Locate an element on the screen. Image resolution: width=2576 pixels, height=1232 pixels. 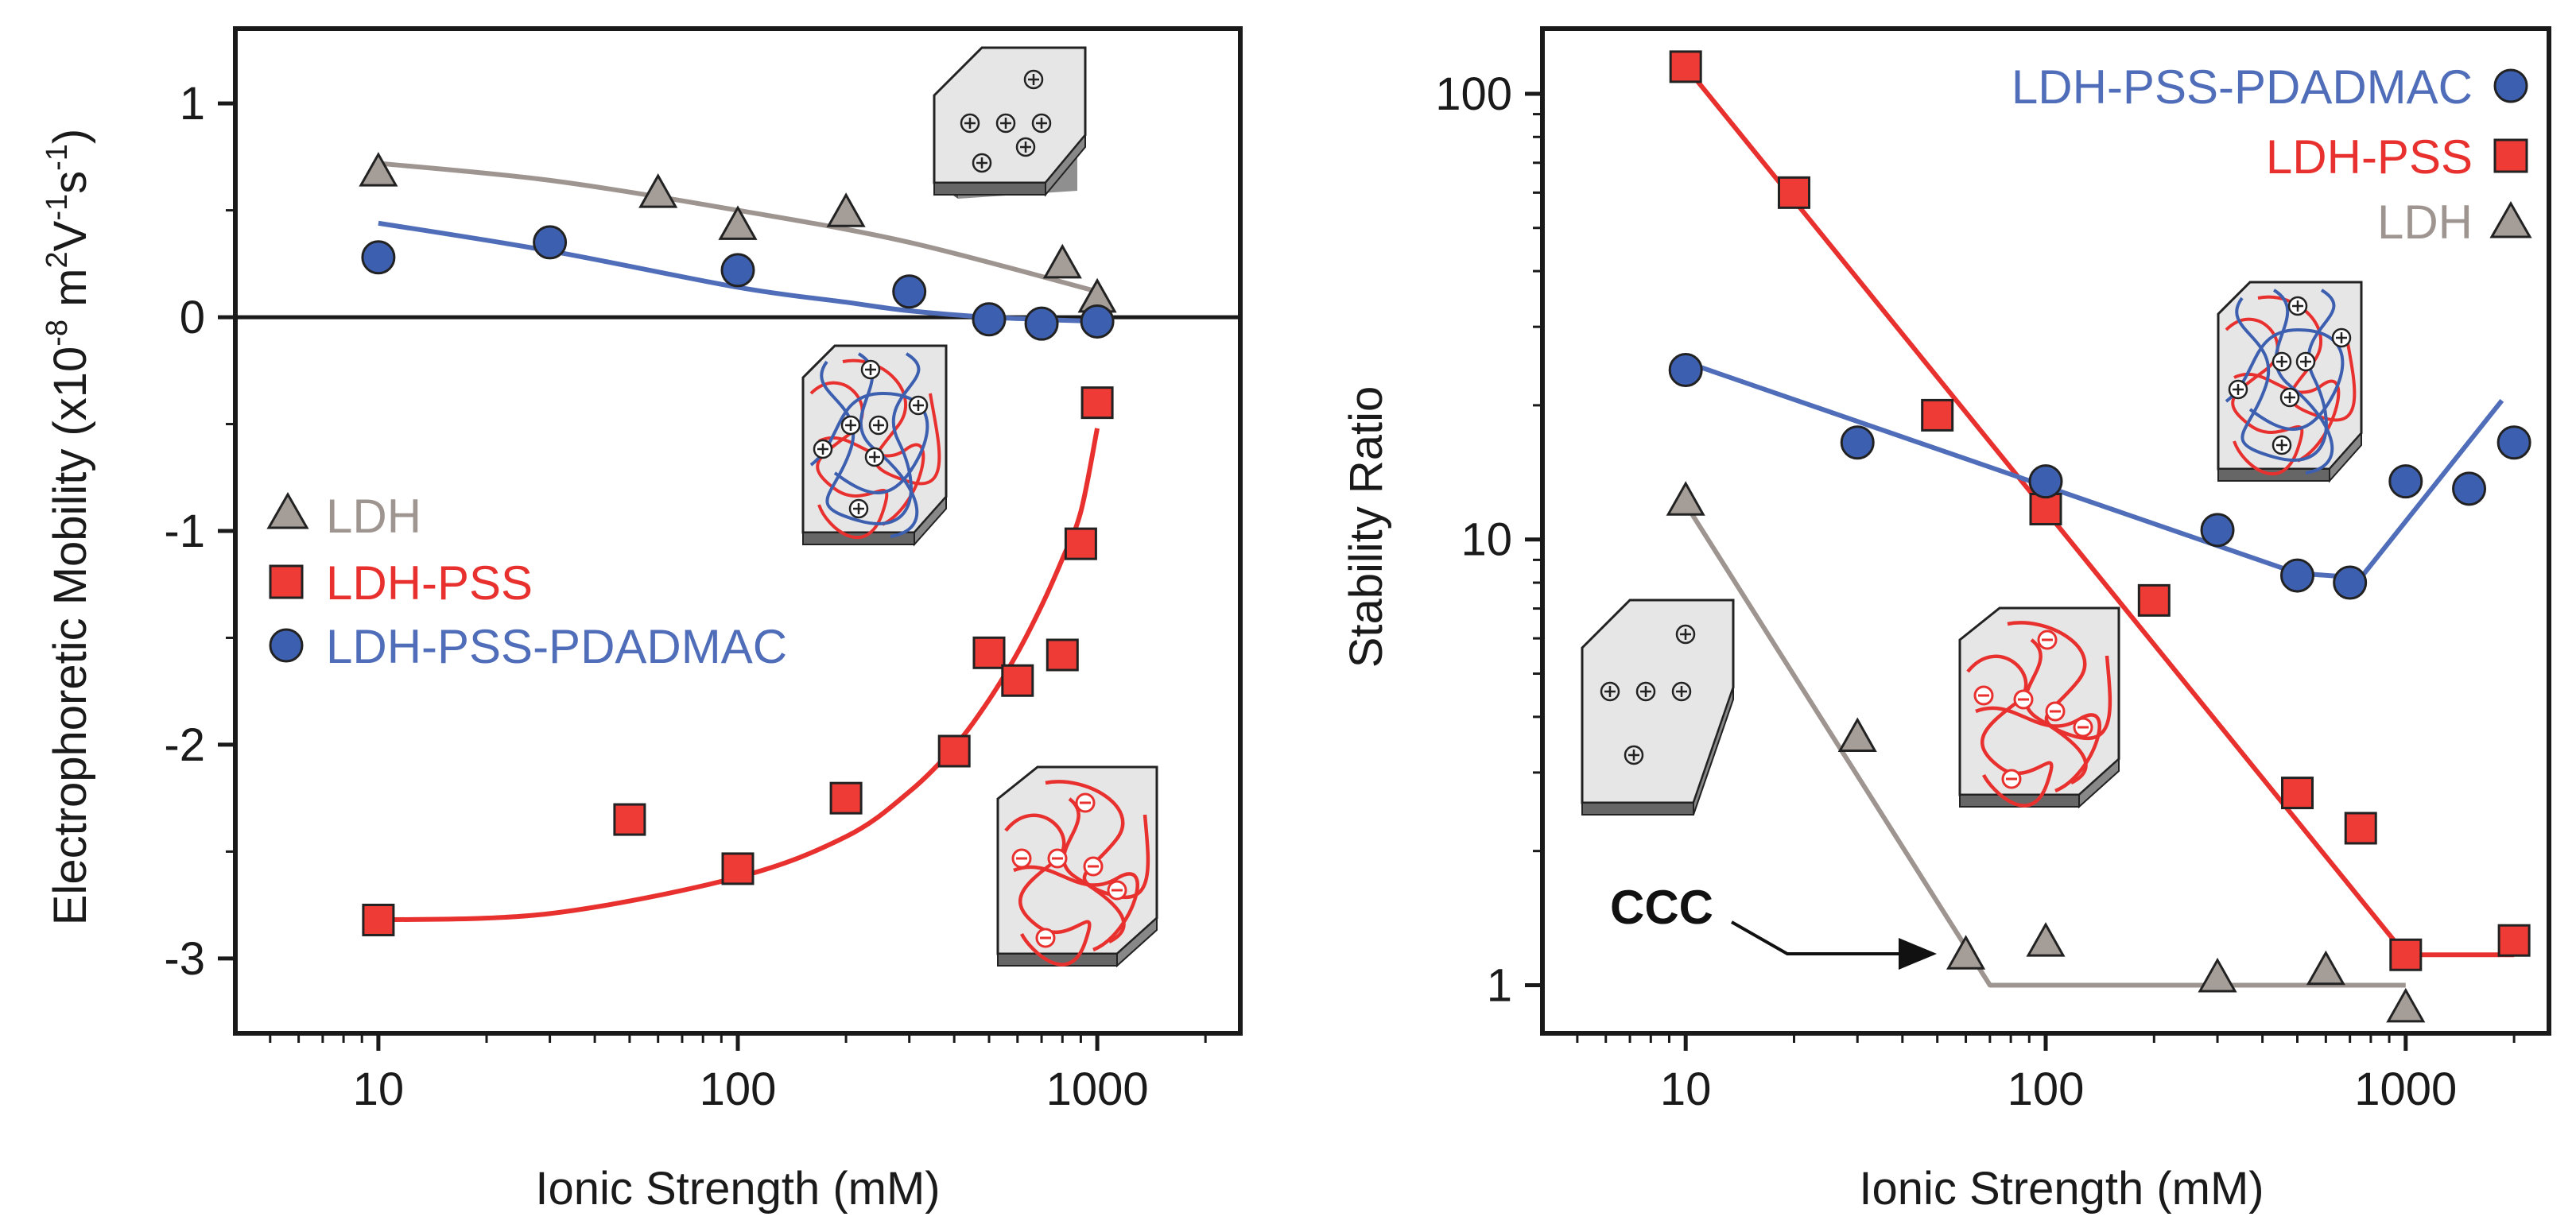
stability-y-tick-label: 1 is located at coordinates (1499, 985).